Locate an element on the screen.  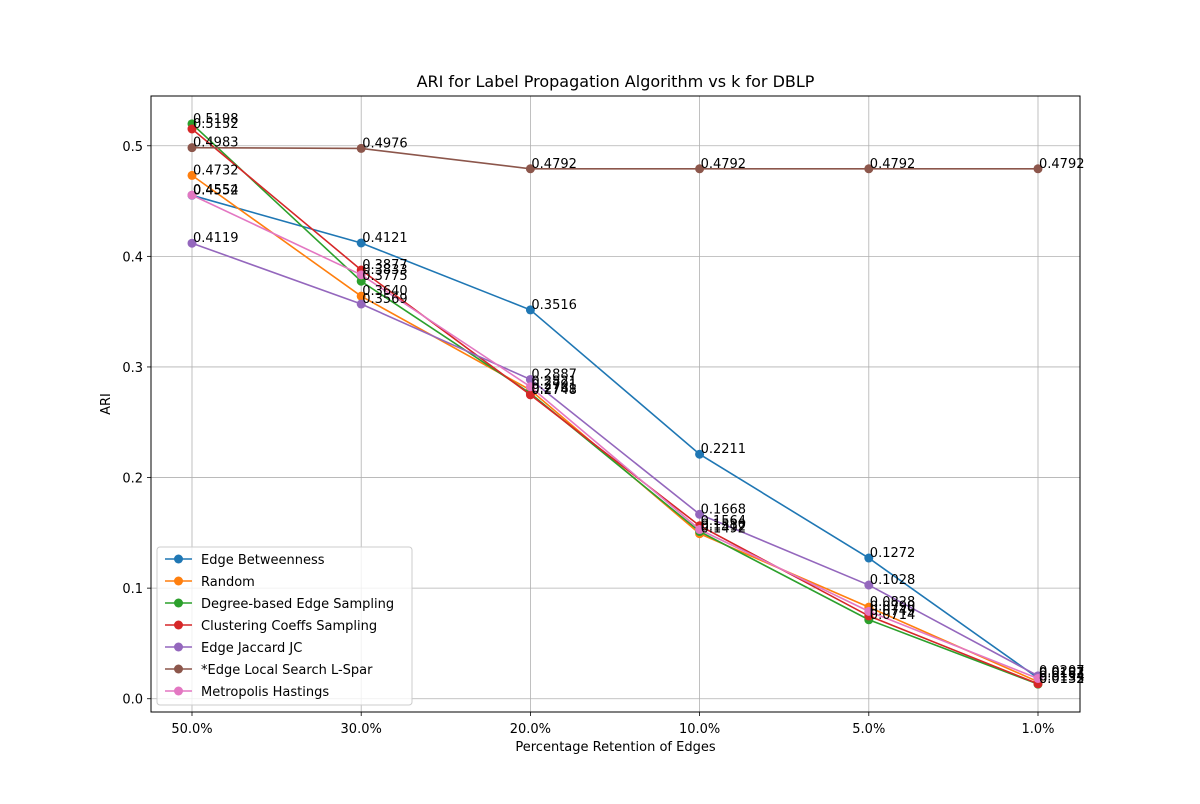
data-label: 0.3640 is located at coordinates (385, 291).